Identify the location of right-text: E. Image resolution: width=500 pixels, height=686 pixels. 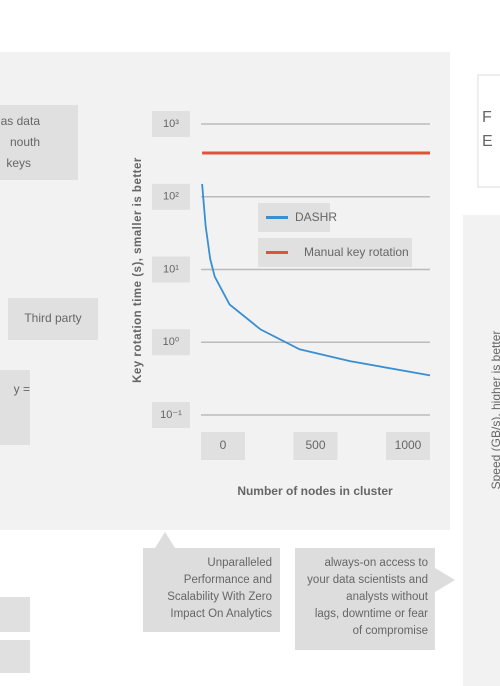
(487, 141).